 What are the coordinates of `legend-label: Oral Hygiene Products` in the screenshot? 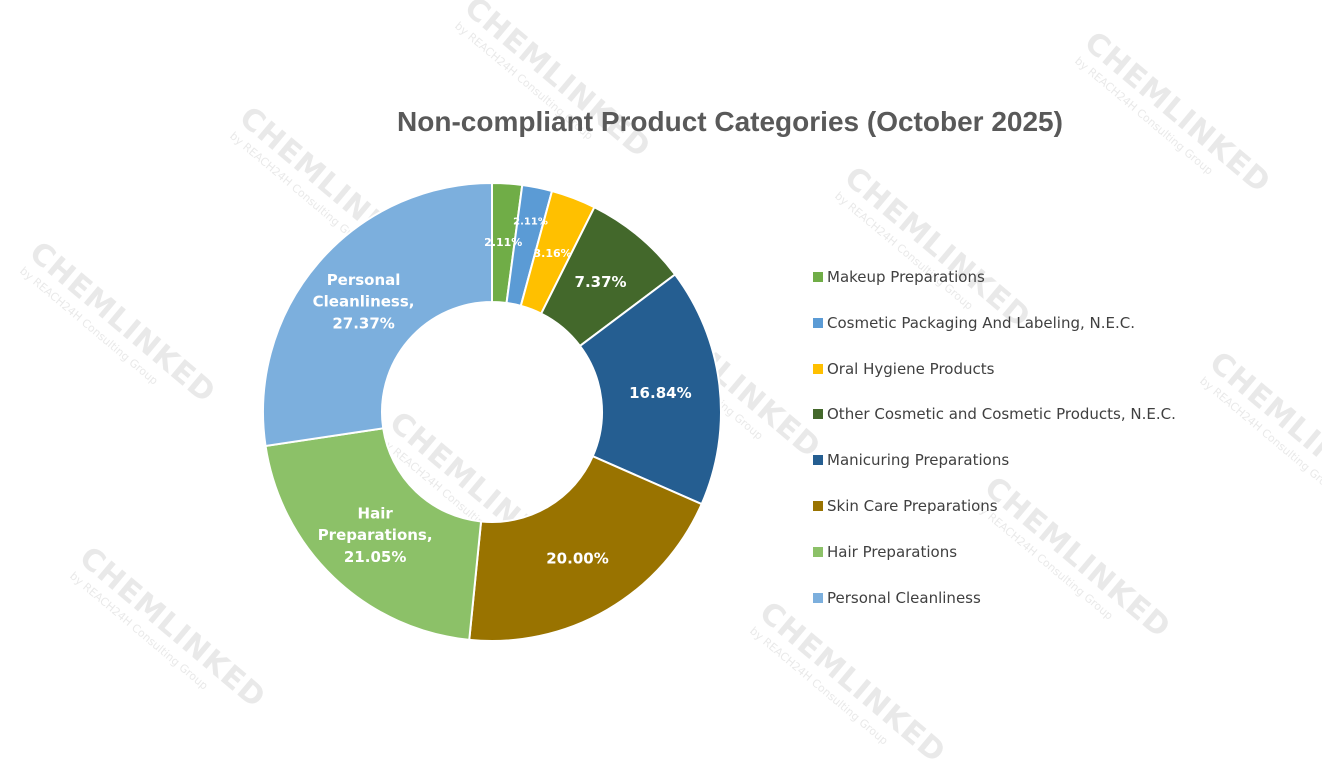 It's located at (911, 368).